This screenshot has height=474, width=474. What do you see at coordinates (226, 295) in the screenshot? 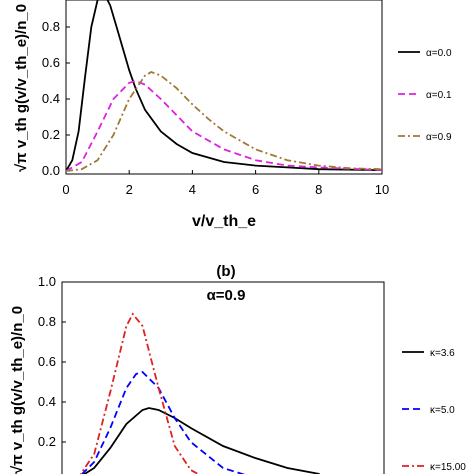
I see `panel-b-title: α=0.9` at bounding box center [226, 295].